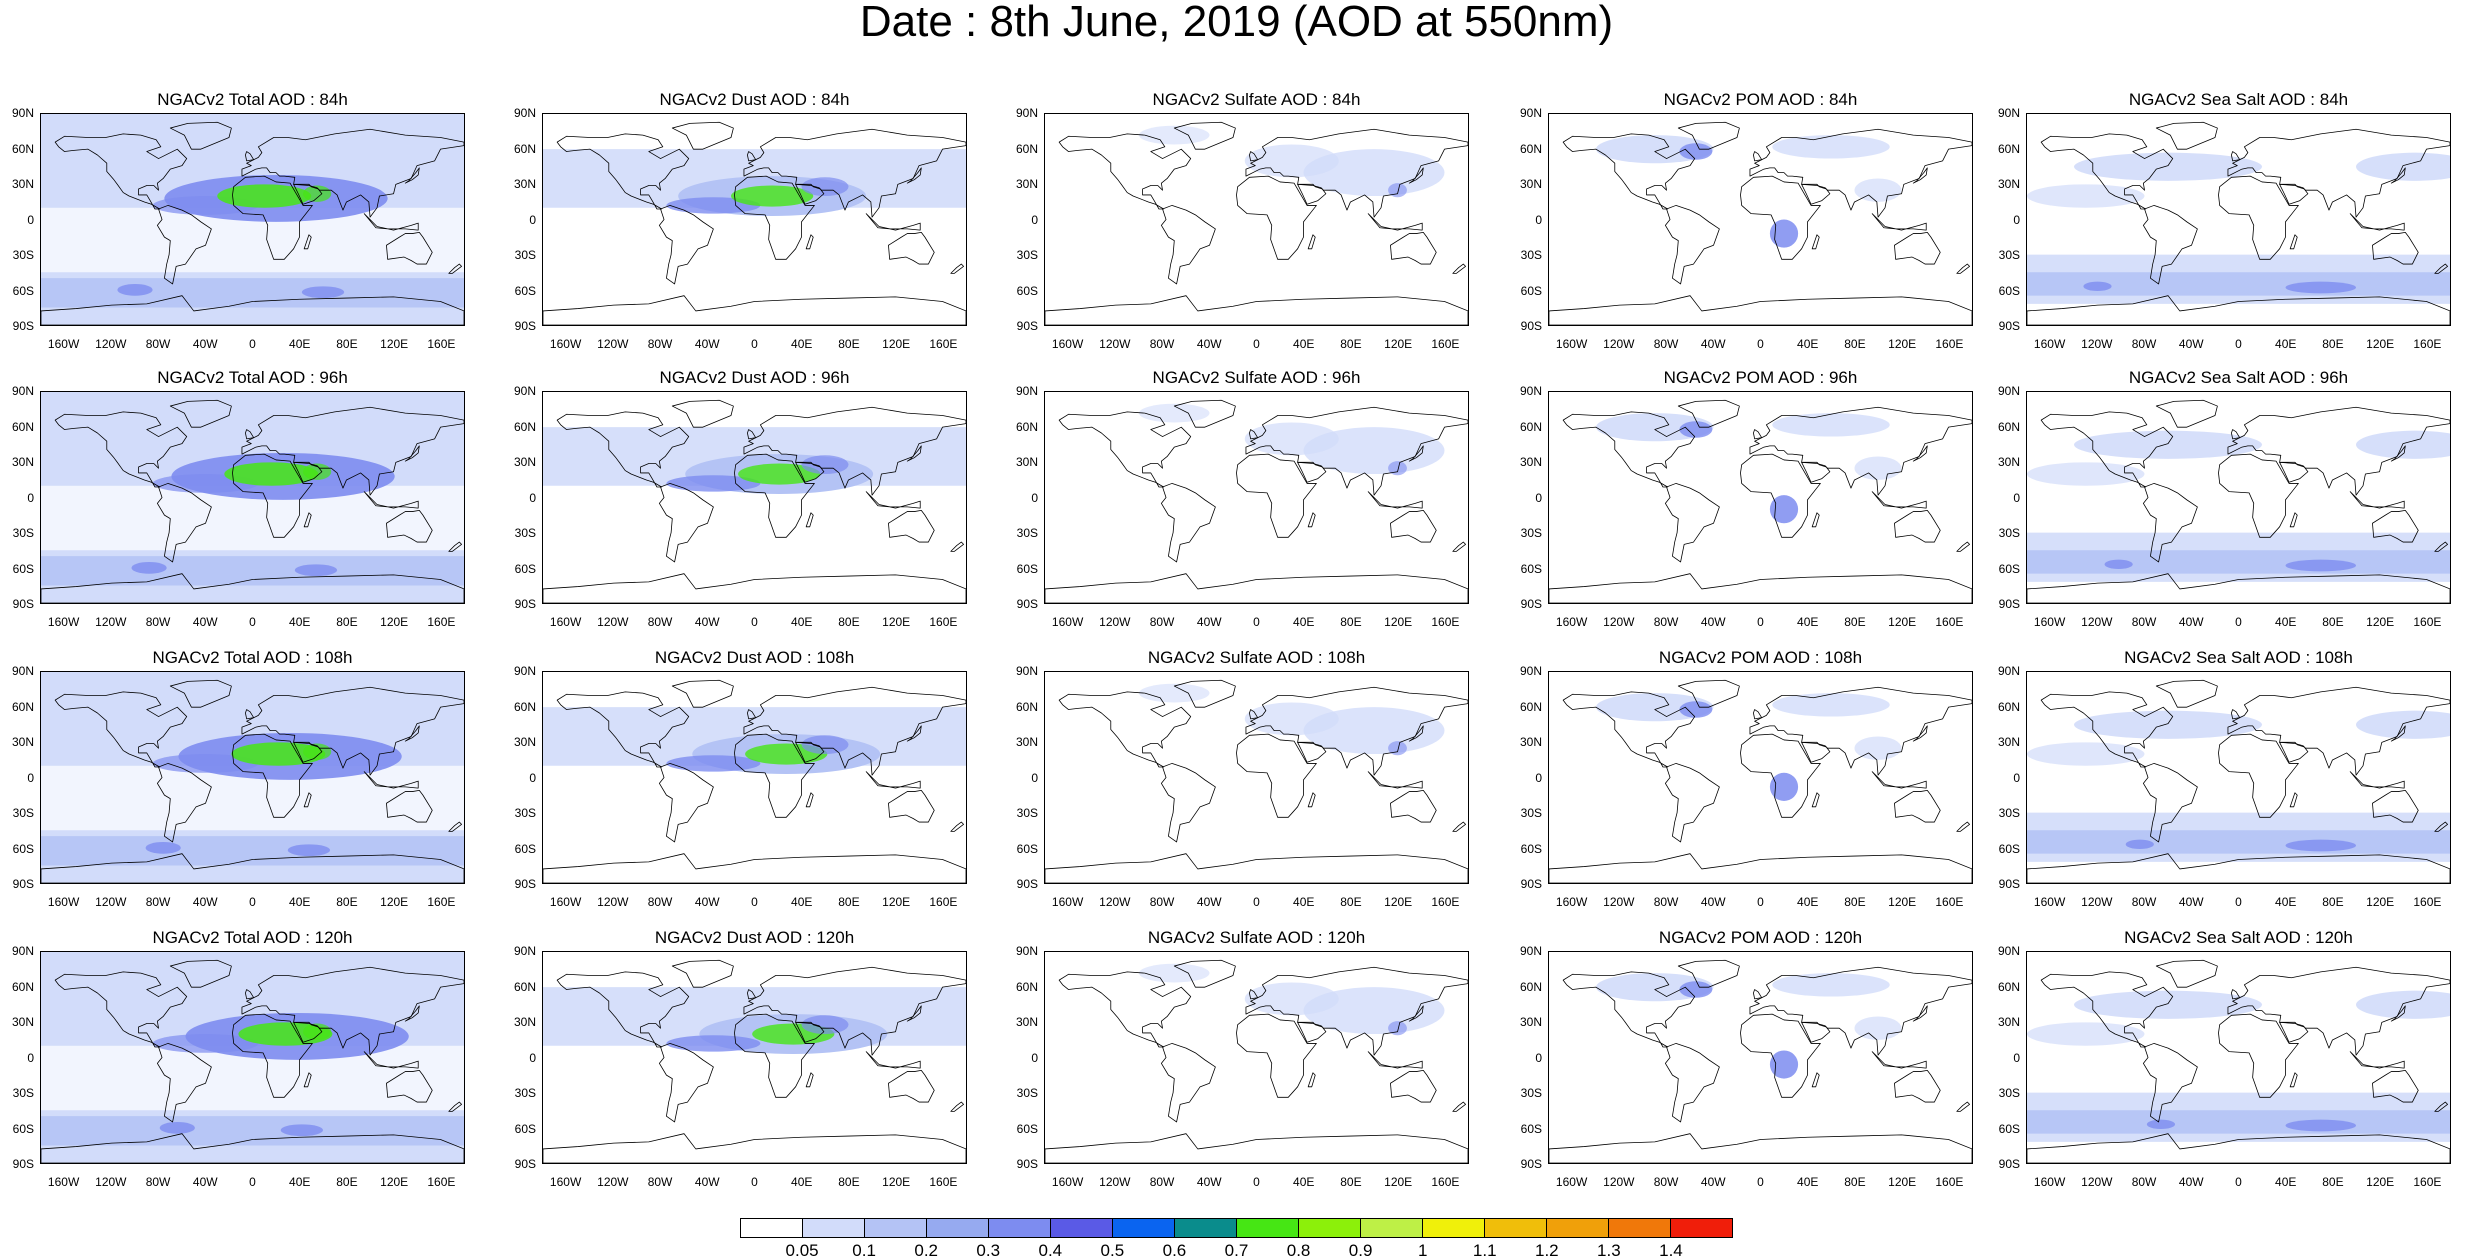  What do you see at coordinates (802, 1250) in the screenshot?
I see `colorbar-label: 0.05` at bounding box center [802, 1250].